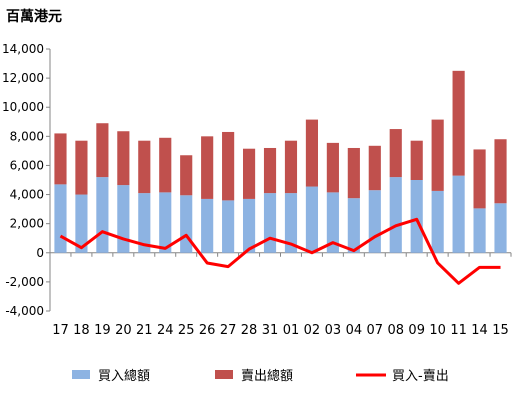 The height and width of the screenshot is (403, 519). What do you see at coordinates (60, 330) in the screenshot?
I see `x-tick-label: 17` at bounding box center [60, 330].